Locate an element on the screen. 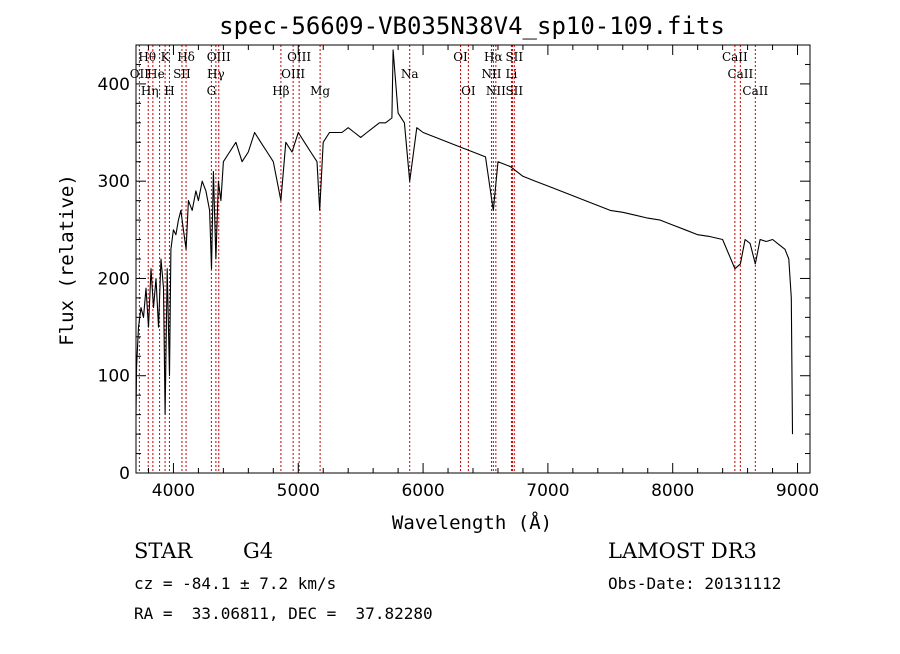 This screenshot has width=900, height=654. survey-name: LAMOST DR3 is located at coordinates (682, 551).